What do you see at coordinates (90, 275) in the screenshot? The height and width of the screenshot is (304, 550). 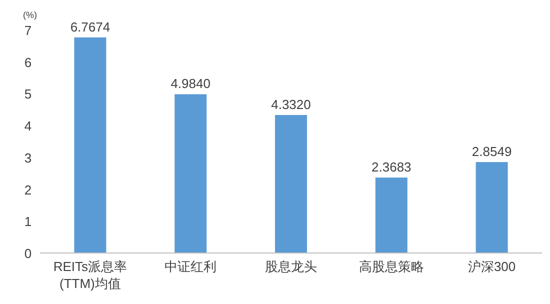 I see `x-tick-label: REITs派息率 (TTM)均值` at bounding box center [90, 275].